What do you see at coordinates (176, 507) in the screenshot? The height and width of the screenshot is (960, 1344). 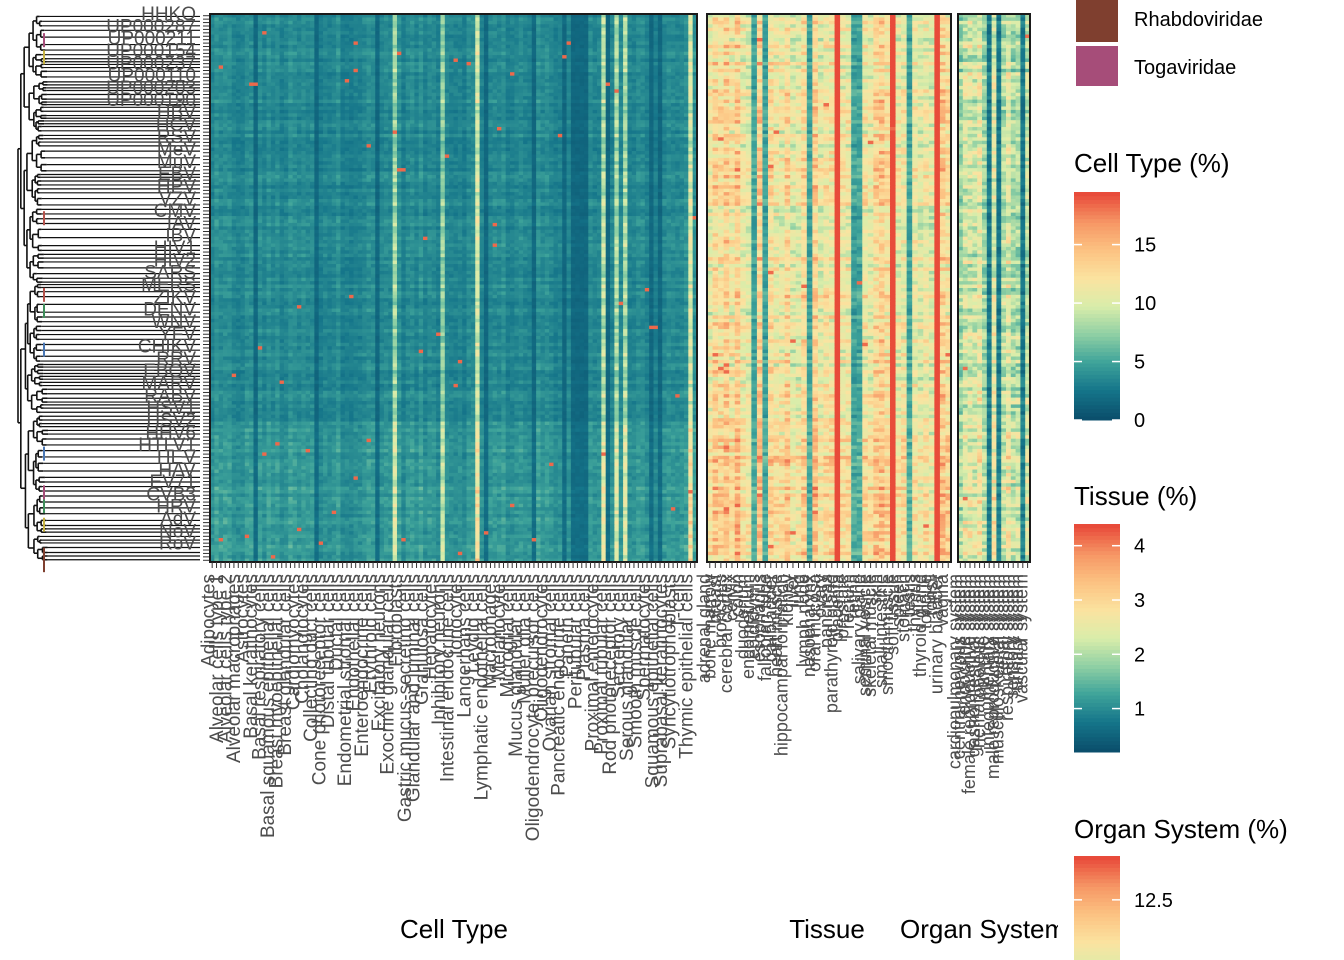 I see `row-label: HRV` at bounding box center [176, 507].